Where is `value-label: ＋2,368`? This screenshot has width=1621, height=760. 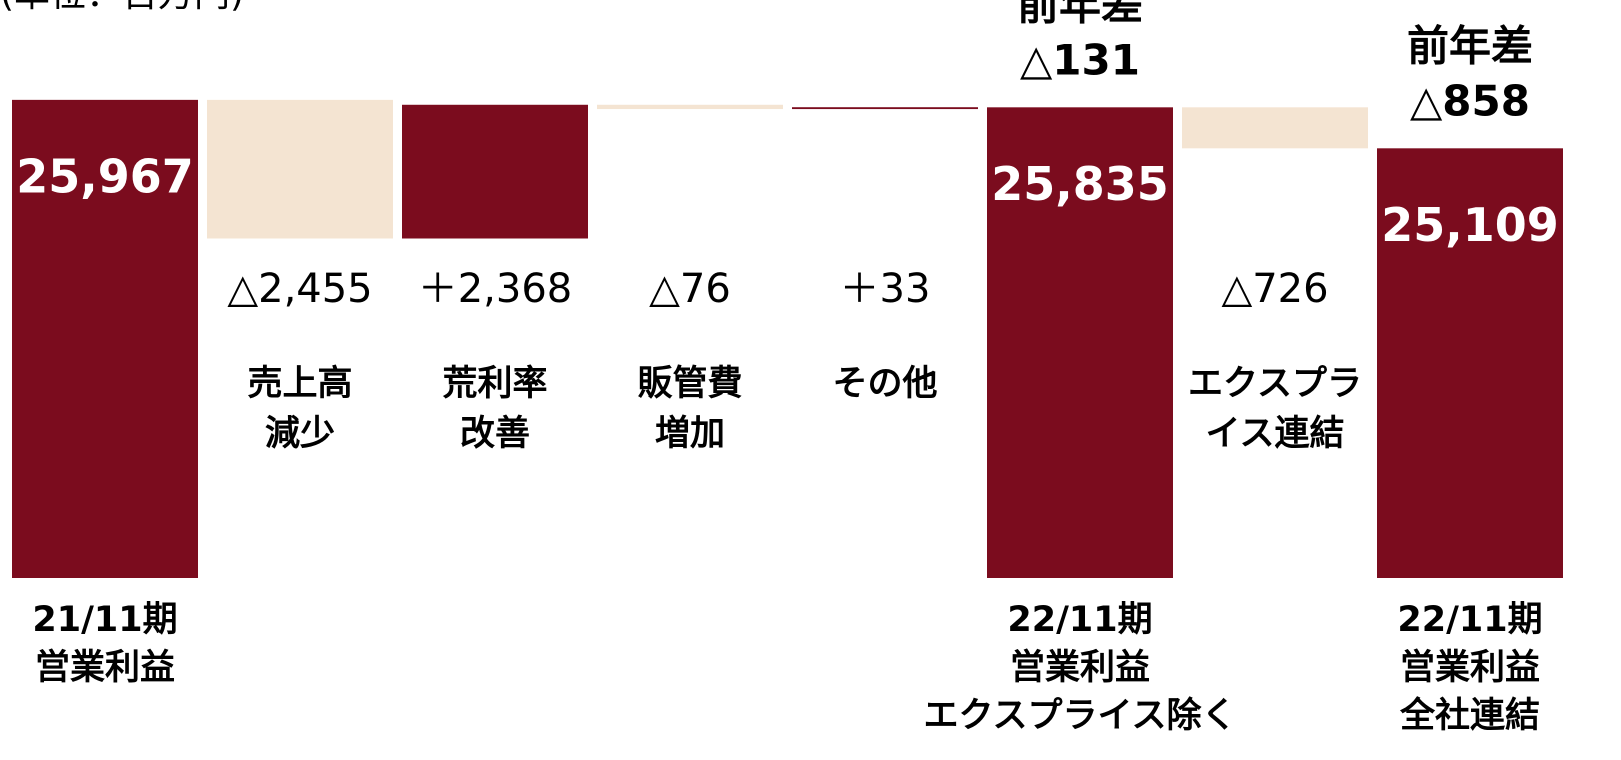
value-label: ＋2,368 is located at coordinates (495, 289).